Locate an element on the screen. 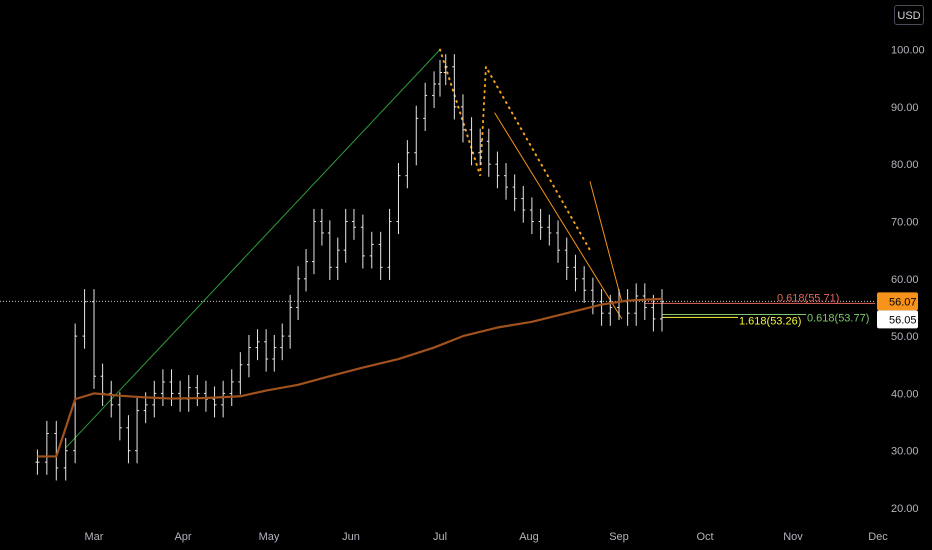  price-badge-label: 56.07 is located at coordinates (903, 302).